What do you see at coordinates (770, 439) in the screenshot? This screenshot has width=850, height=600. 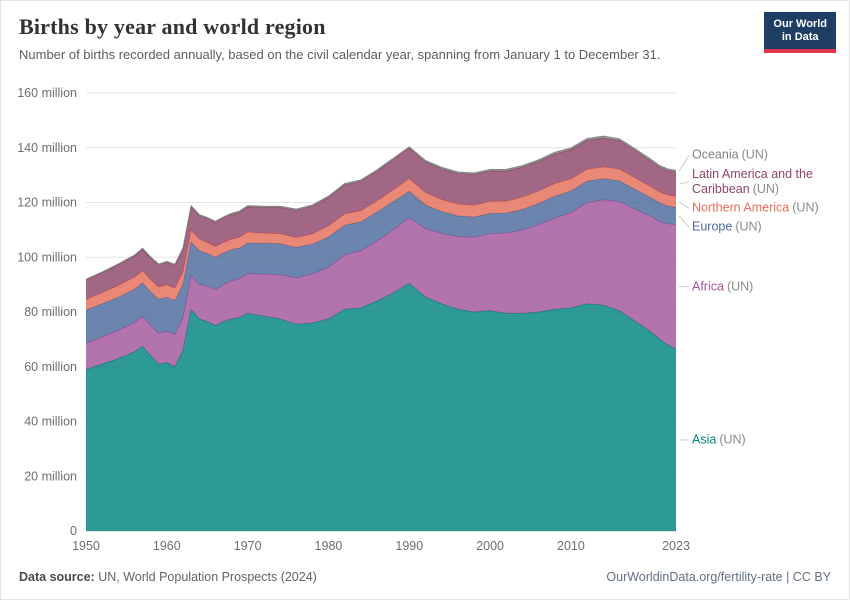 I see `legend-item-asia: Asia (UN)` at bounding box center [770, 439].